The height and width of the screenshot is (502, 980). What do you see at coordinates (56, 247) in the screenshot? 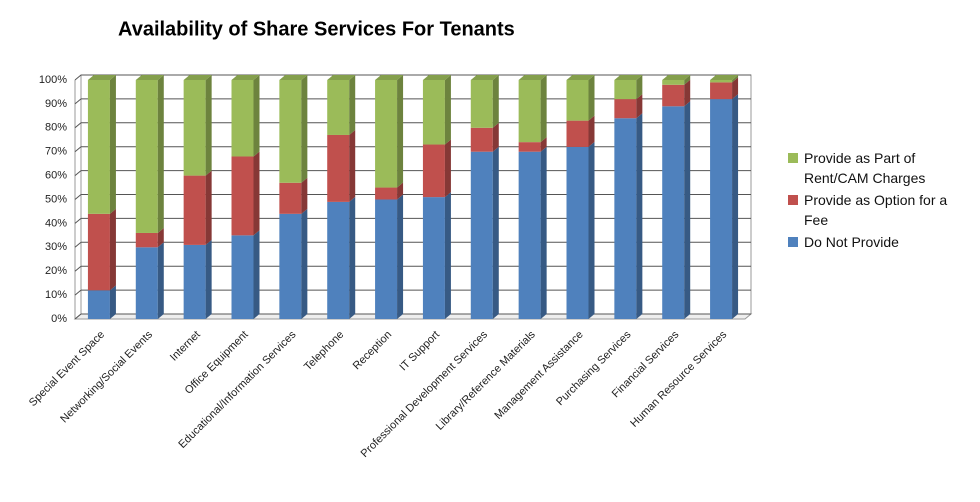
I see `y-tick-label: 30%` at bounding box center [56, 247].